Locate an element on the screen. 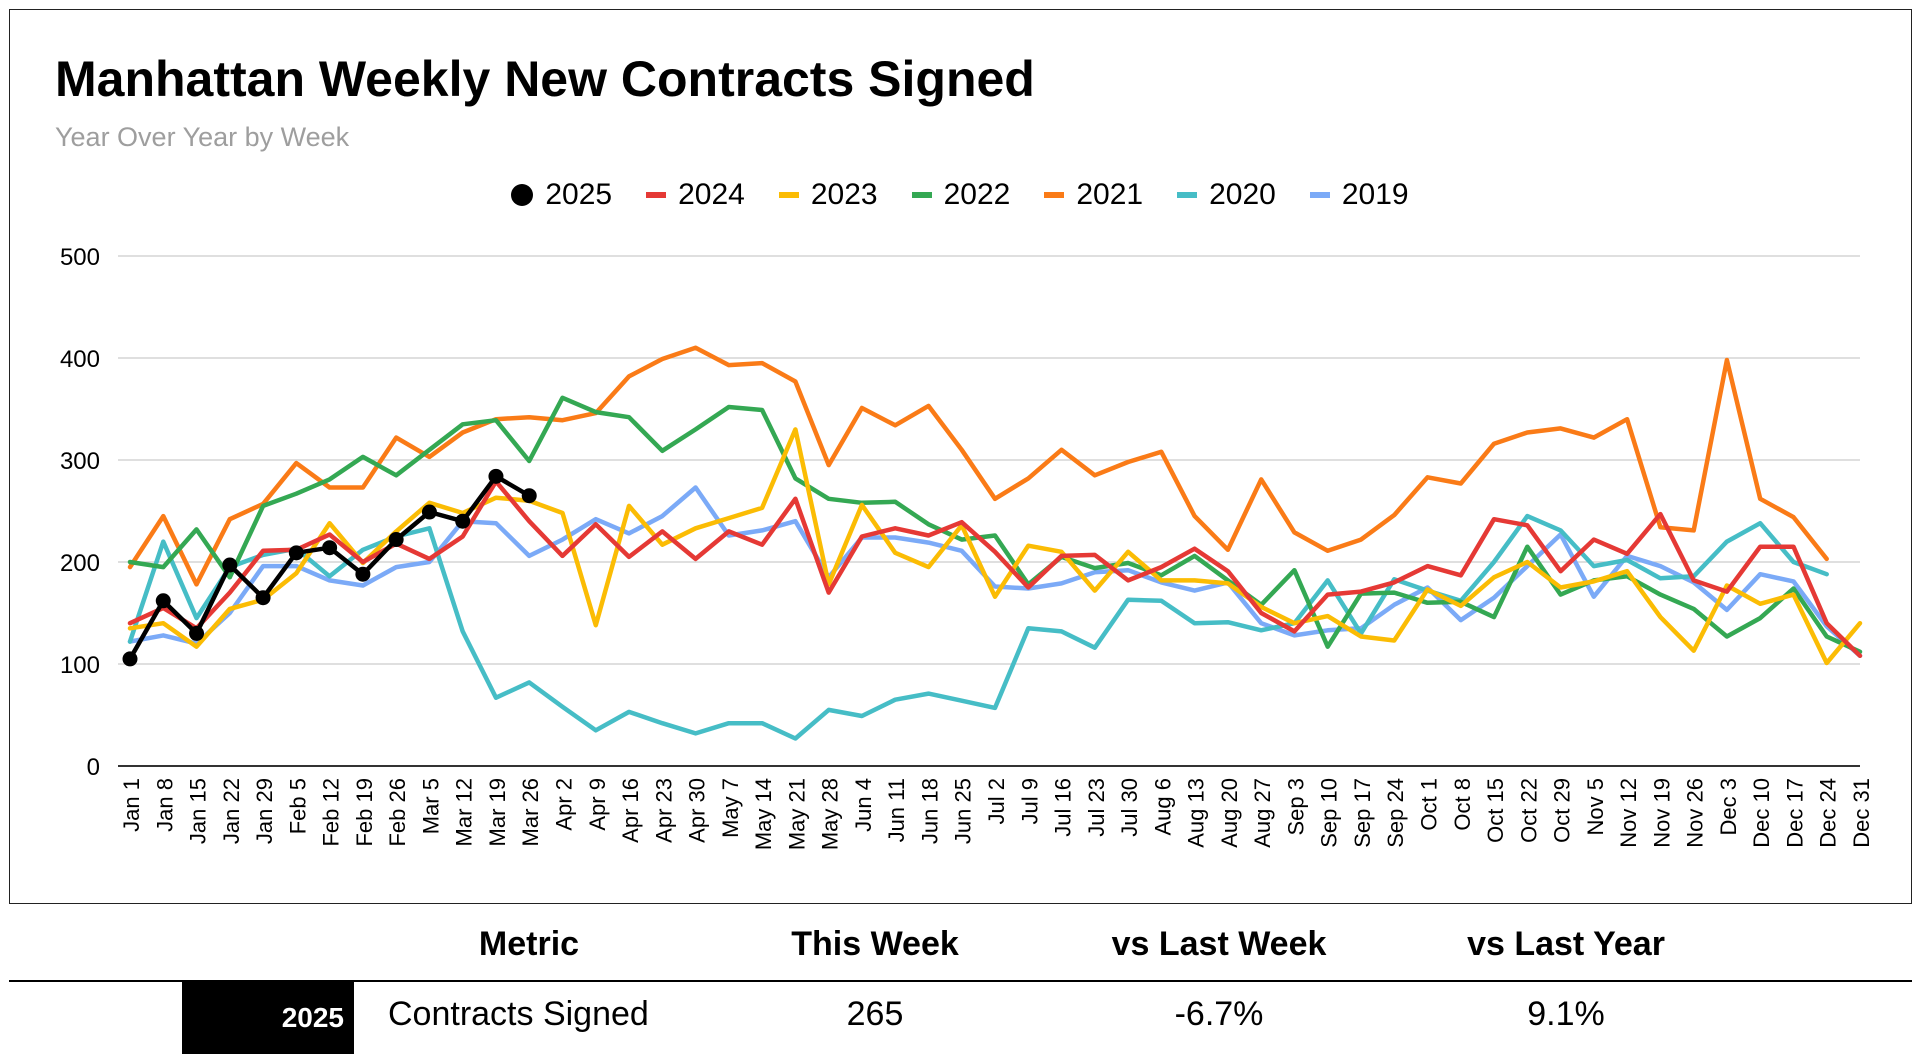  legend-item-2023: 2023 is located at coordinates (828, 195).